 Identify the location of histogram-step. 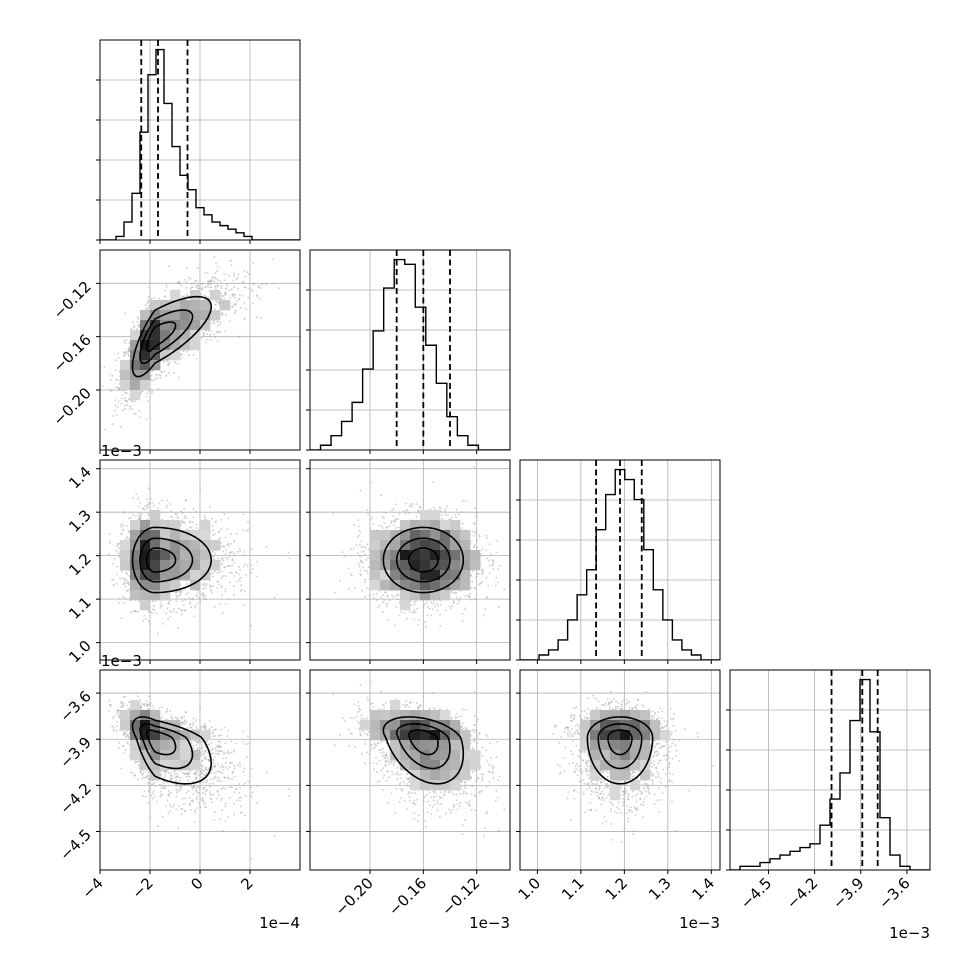
(410, 354).